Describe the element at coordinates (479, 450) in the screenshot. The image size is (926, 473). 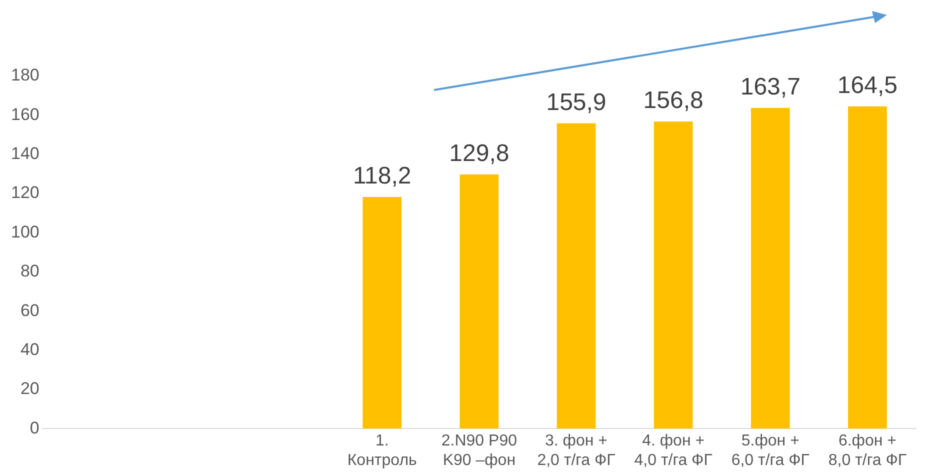
I see `x-tick-label: 2.N90 P90 K90 –фон` at that location.